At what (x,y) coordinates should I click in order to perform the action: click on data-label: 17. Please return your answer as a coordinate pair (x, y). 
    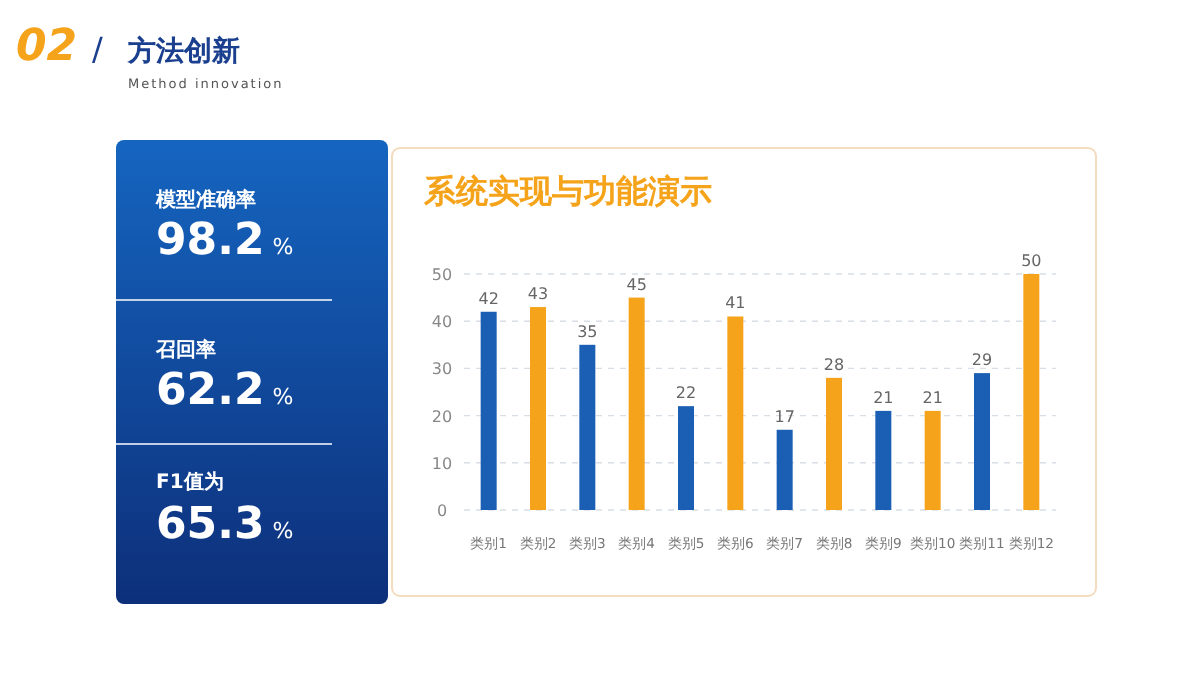
    Looking at the image, I should click on (784, 416).